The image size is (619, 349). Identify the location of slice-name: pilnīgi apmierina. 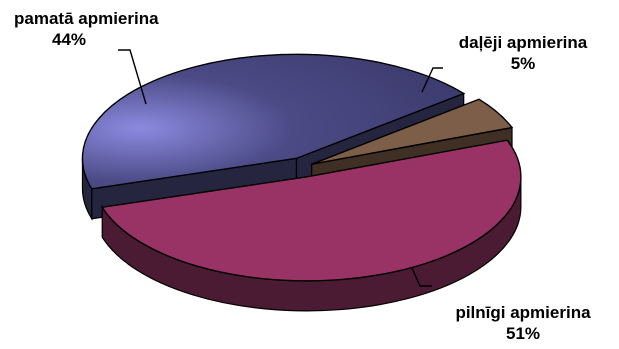
(523, 312).